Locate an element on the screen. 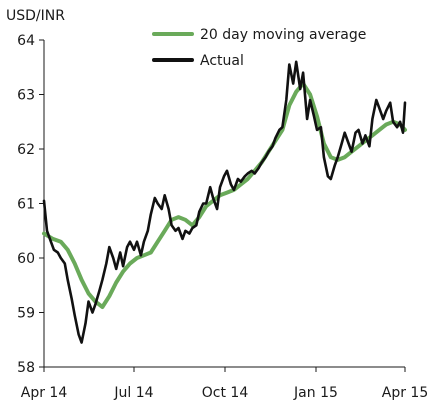 This screenshot has height=410, width=432. x-tick-label: Apr 14 is located at coordinates (44, 393).